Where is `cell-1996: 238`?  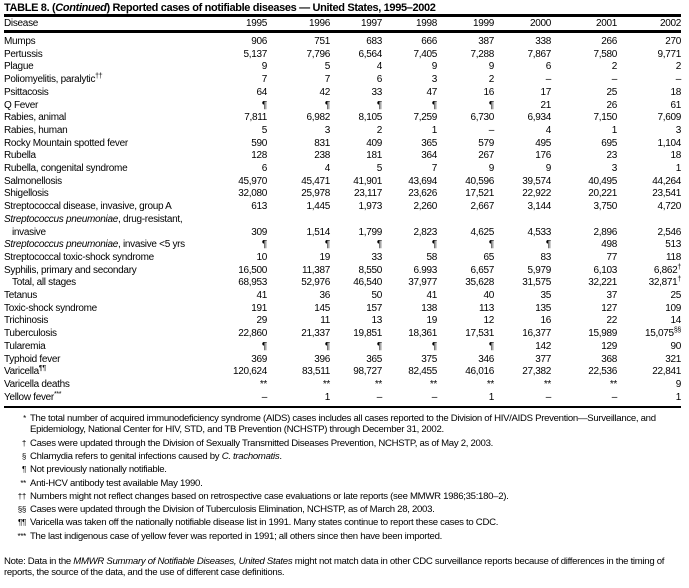
cell-1996: 238 is located at coordinates (322, 156).